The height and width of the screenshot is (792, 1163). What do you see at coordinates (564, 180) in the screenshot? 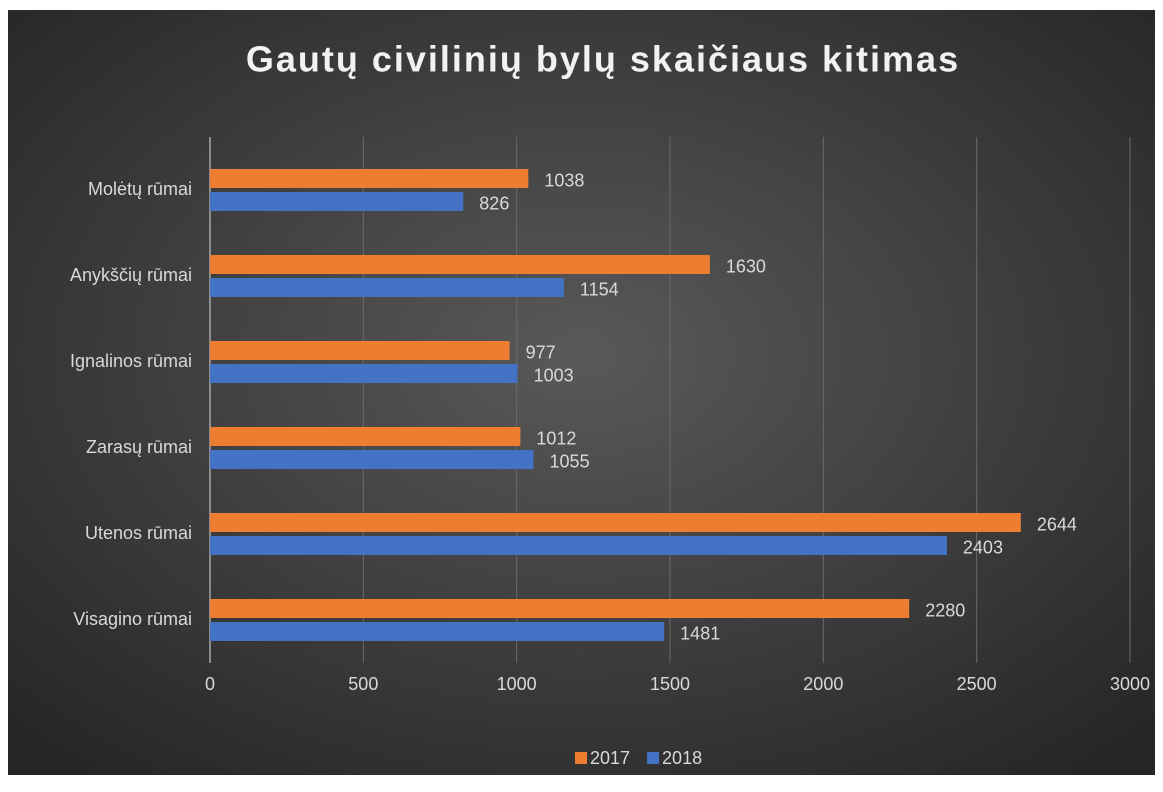
I see `data-label: 1038` at bounding box center [564, 180].